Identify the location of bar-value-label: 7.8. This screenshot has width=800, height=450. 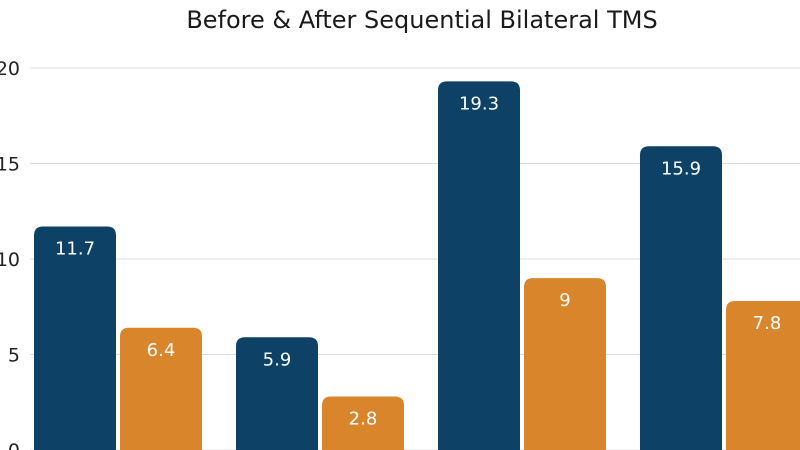
(767, 323).